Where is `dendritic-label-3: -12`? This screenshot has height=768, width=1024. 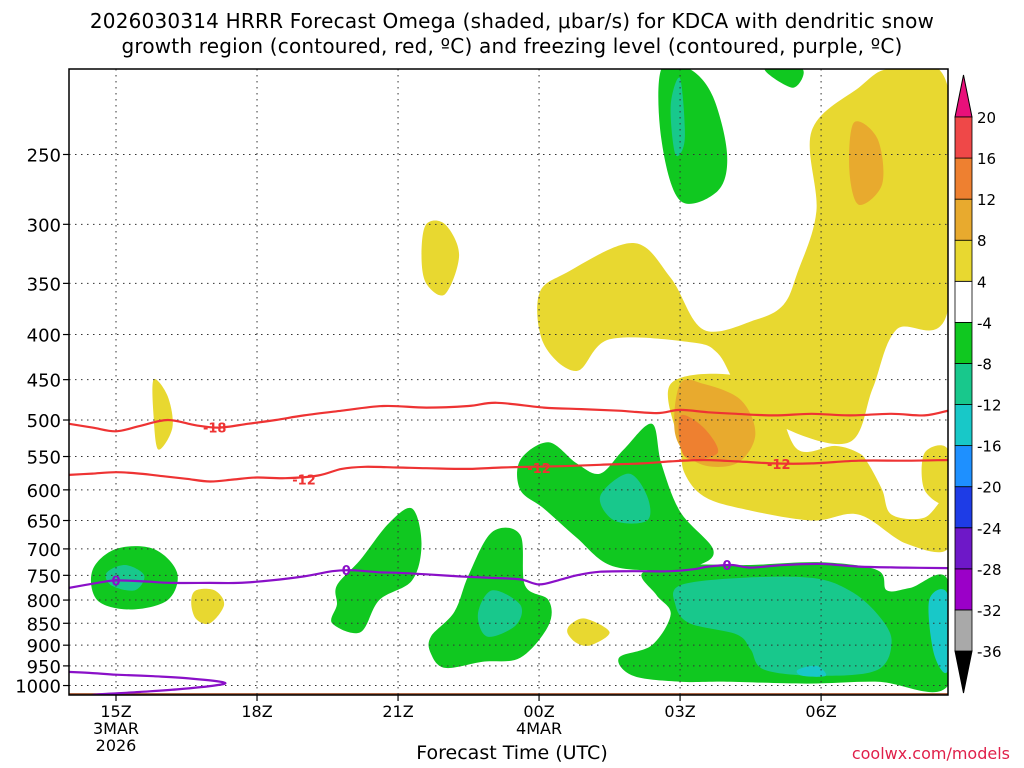 dendritic-label-3: -12 is located at coordinates (779, 465).